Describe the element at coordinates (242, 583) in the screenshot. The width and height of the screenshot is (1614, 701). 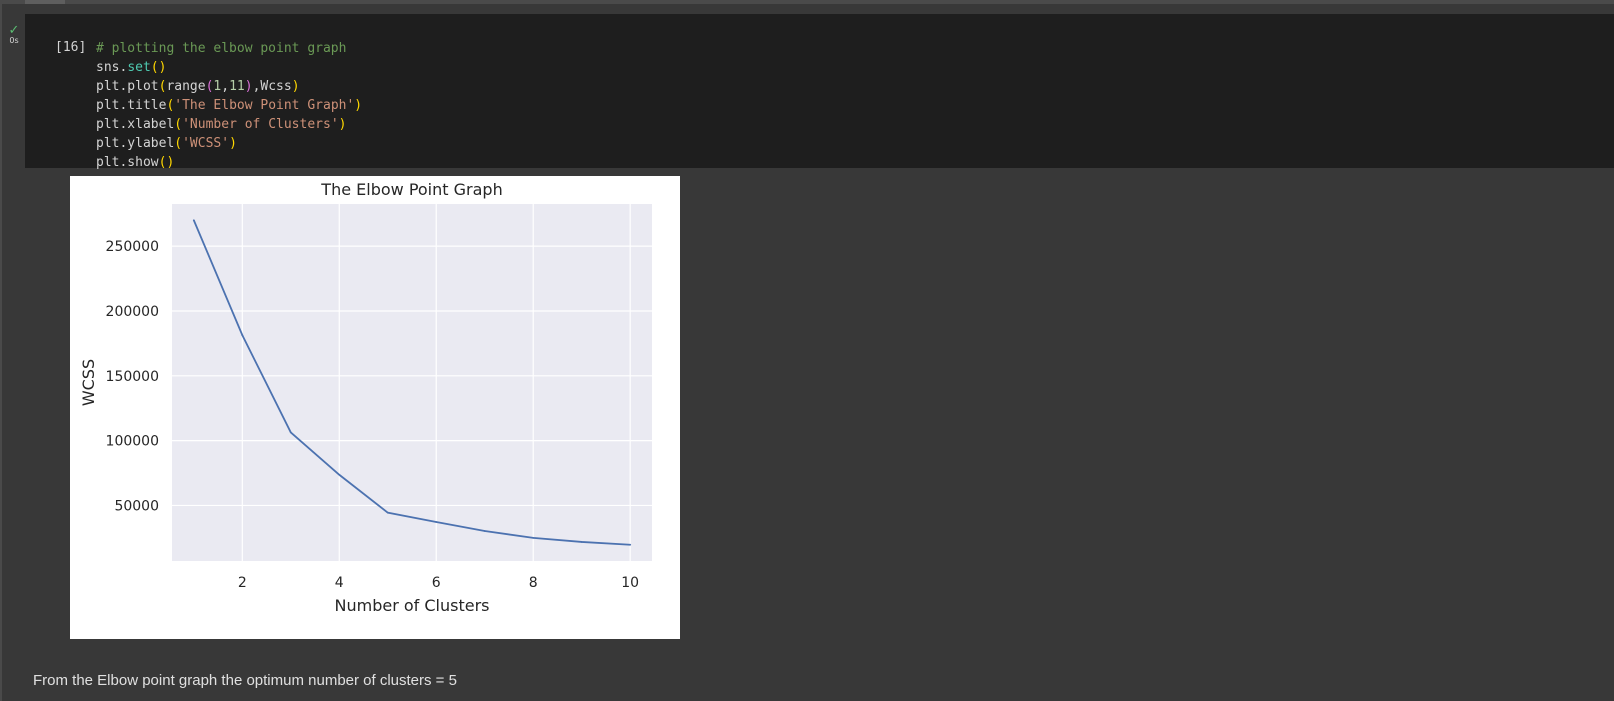
I see `x-tick-label: 2` at that location.